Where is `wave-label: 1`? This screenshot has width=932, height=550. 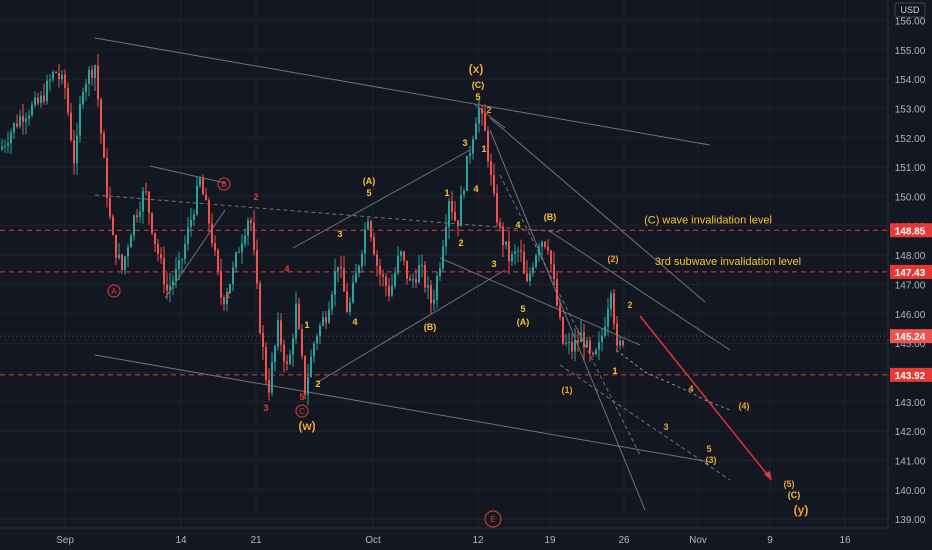
wave-label: 1 is located at coordinates (483, 149).